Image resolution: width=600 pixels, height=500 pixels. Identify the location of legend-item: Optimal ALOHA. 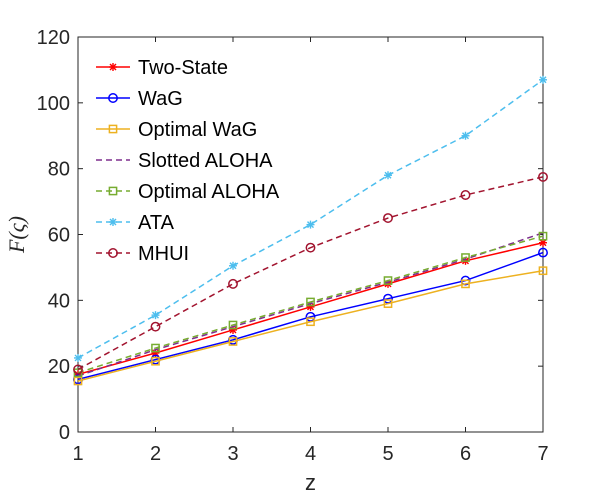
(188, 192).